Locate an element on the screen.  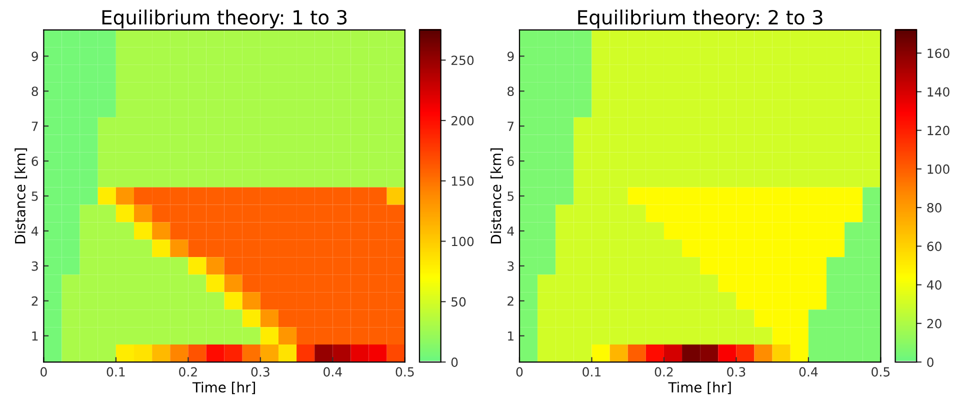
color-bar-label: 80 is located at coordinates (934, 207).